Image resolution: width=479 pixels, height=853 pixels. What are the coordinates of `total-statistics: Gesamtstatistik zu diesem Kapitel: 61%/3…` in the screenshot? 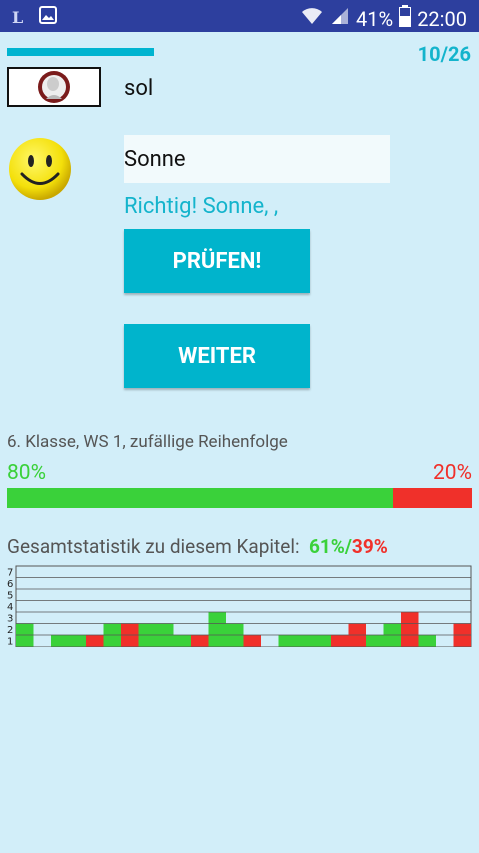 It's located at (197, 546).